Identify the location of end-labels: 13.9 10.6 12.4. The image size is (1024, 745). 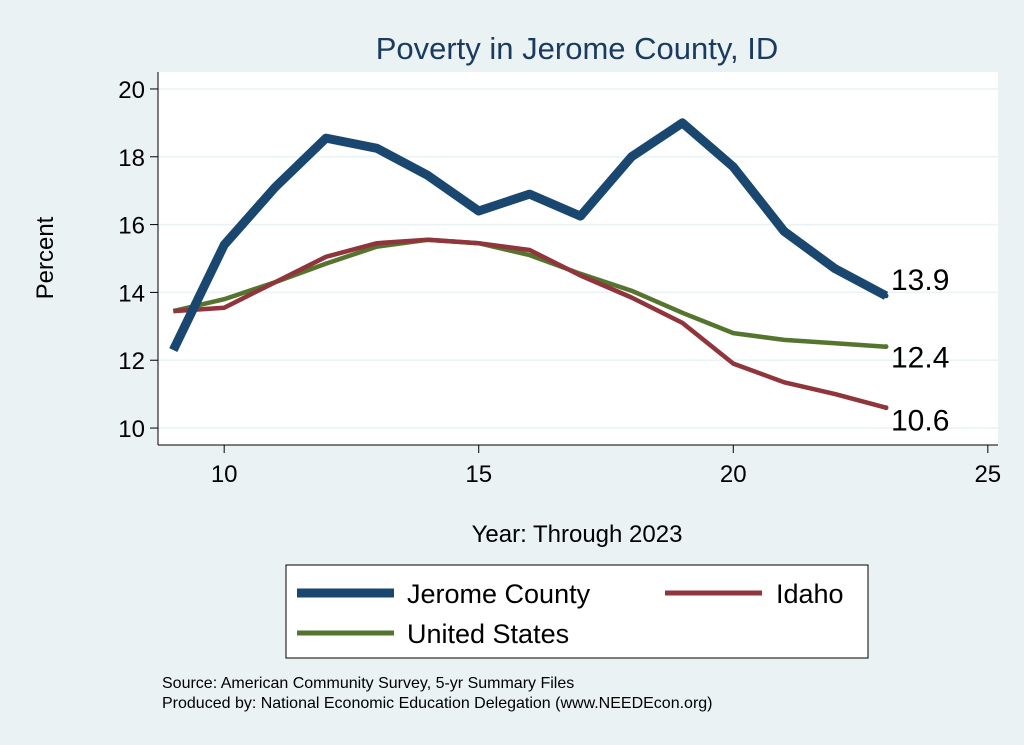
(916, 351).